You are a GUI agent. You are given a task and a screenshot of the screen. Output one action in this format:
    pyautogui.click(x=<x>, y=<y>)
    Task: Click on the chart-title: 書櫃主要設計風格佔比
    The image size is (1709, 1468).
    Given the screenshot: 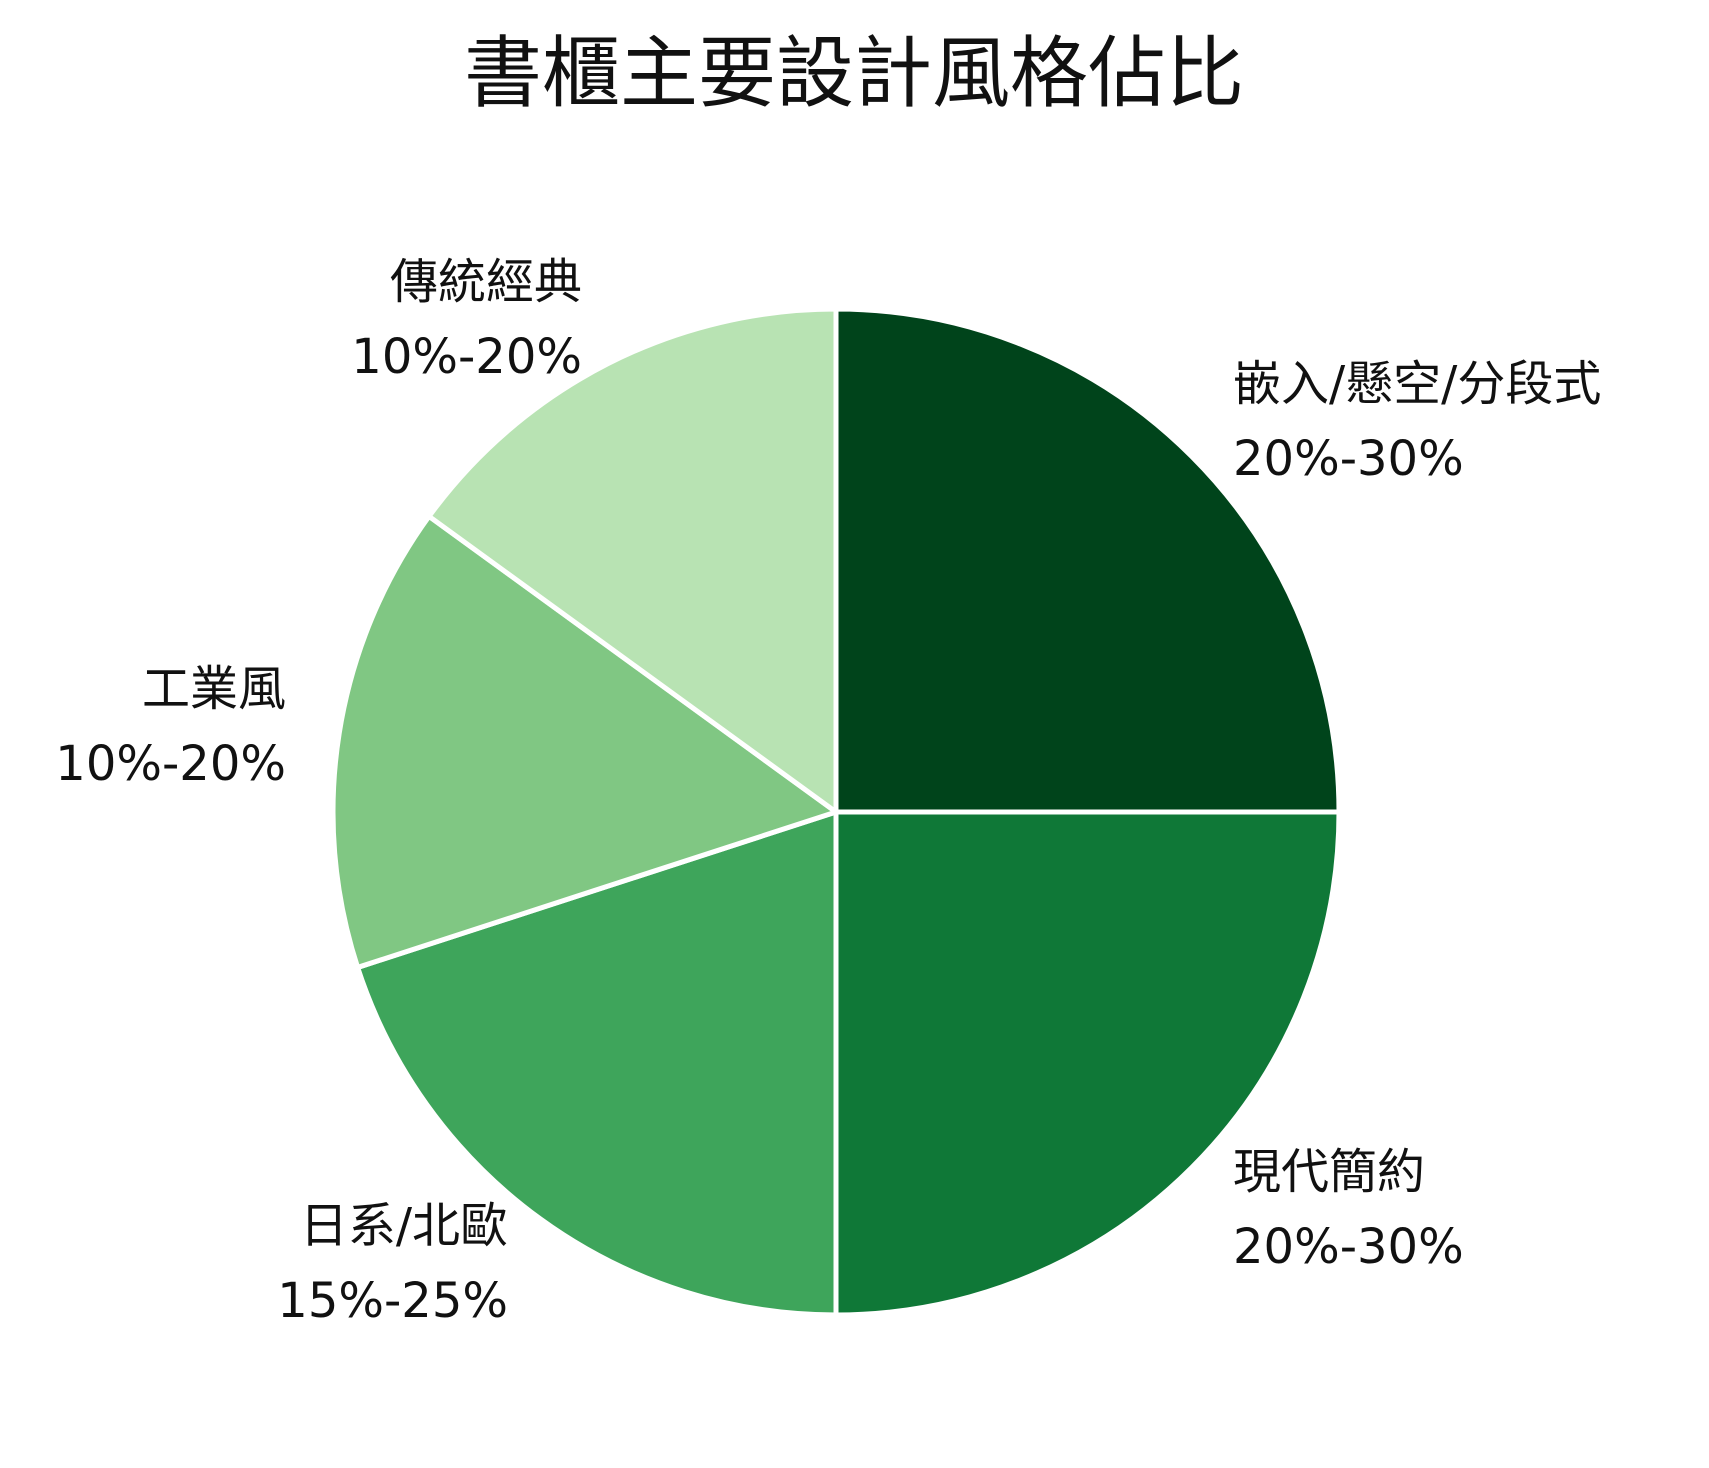 What is the action you would take?
    pyautogui.click(x=854, y=74)
    